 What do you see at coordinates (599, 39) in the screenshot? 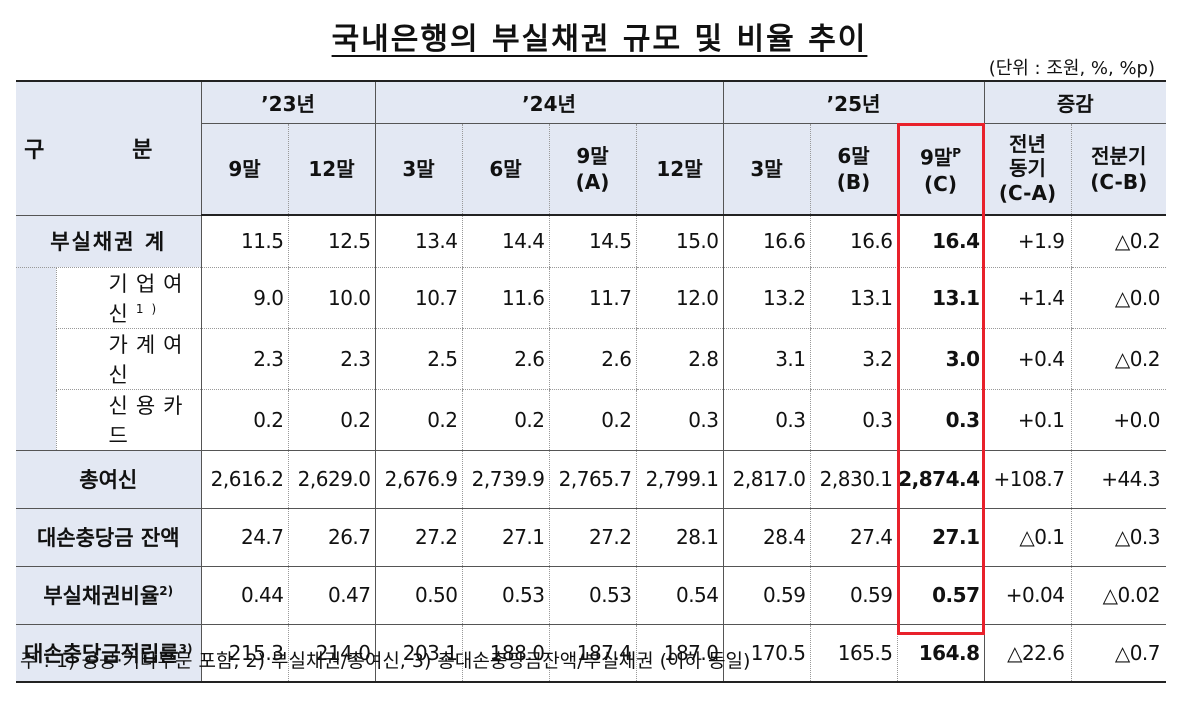
I see `page-title: 국내은행의 부실채권 규모 및 비율 추이` at bounding box center [599, 39].